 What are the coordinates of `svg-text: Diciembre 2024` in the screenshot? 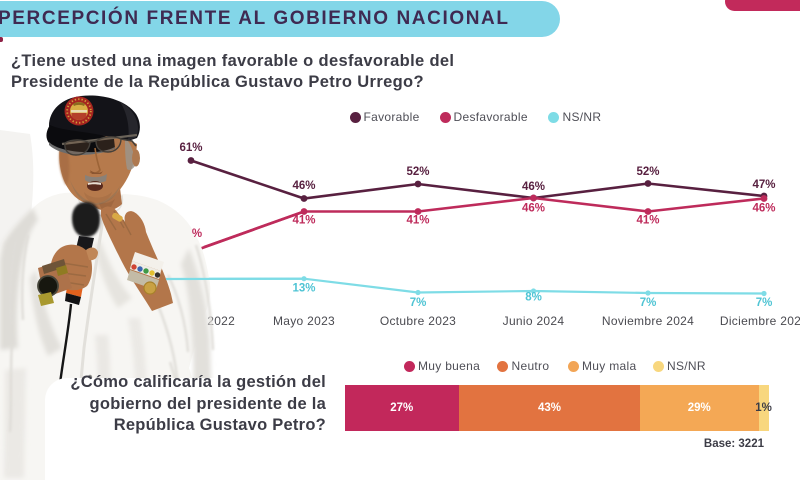 It's located at (760, 321).